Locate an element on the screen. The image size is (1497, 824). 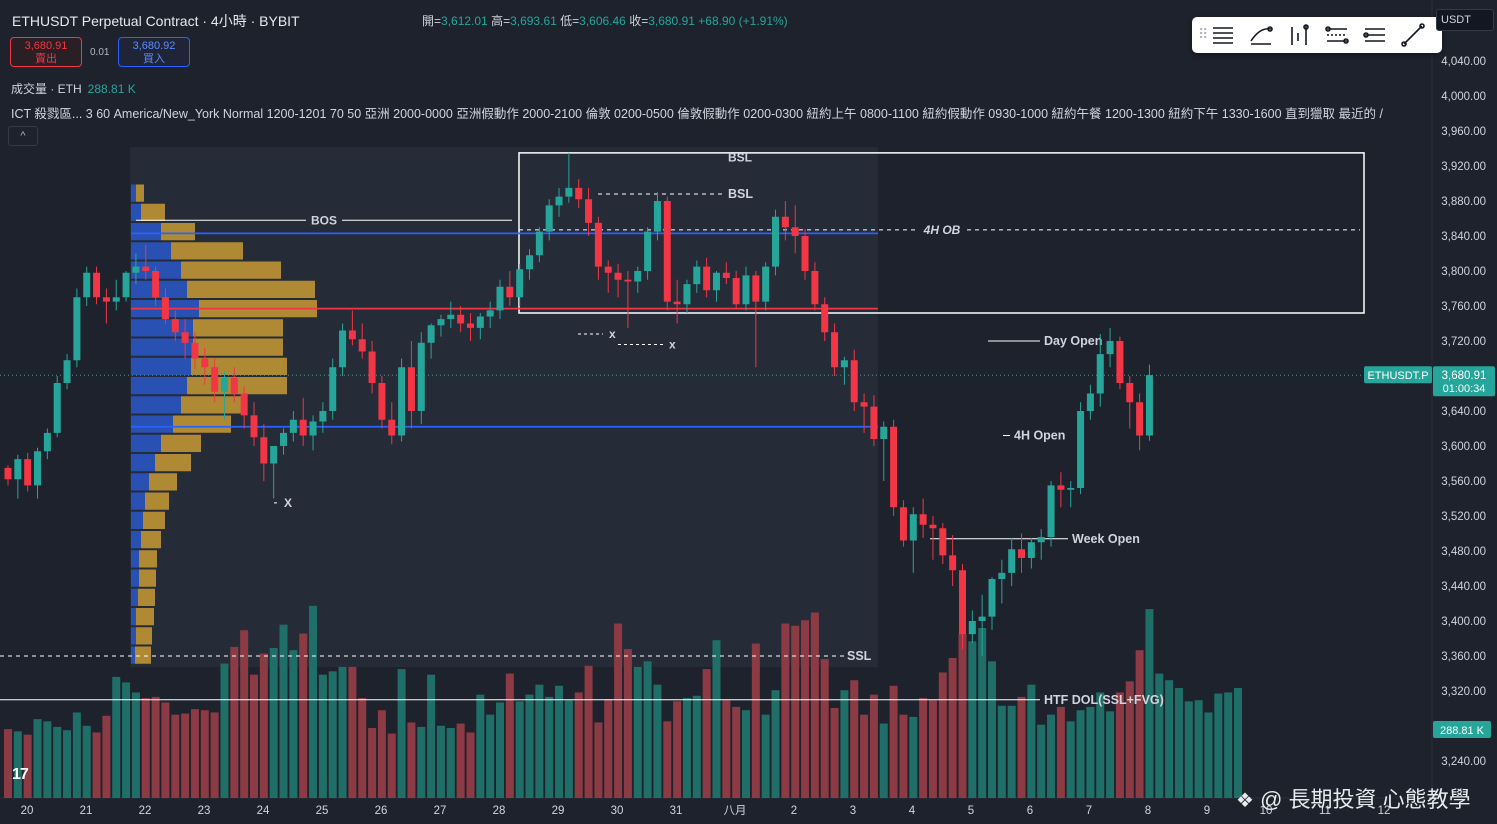
tradingview-logo: 17 is located at coordinates (20, 774).